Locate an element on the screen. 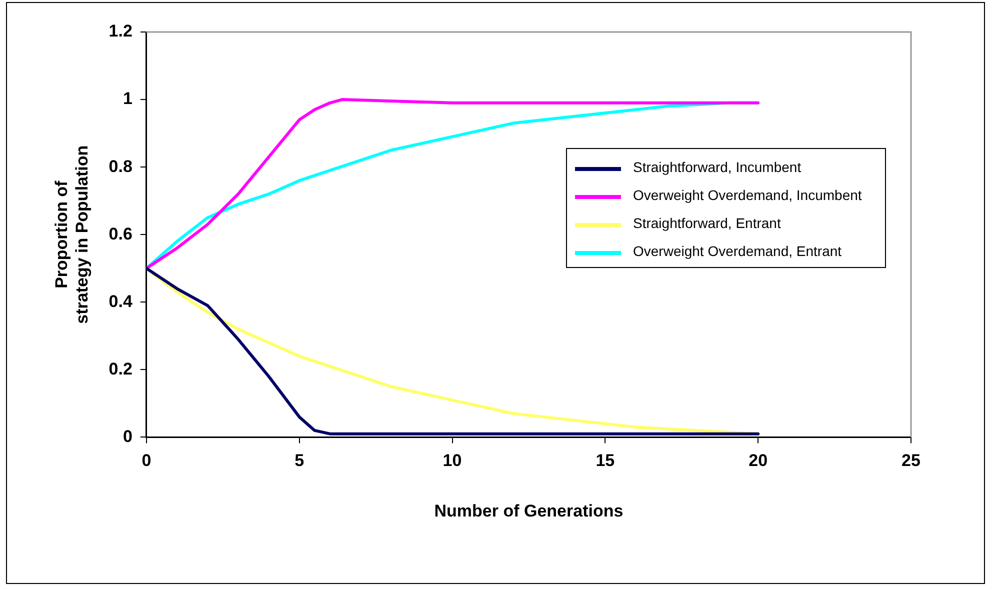 The height and width of the screenshot is (590, 993). y-axis-title: Proportion of strategy in Population is located at coordinates (72, 234).